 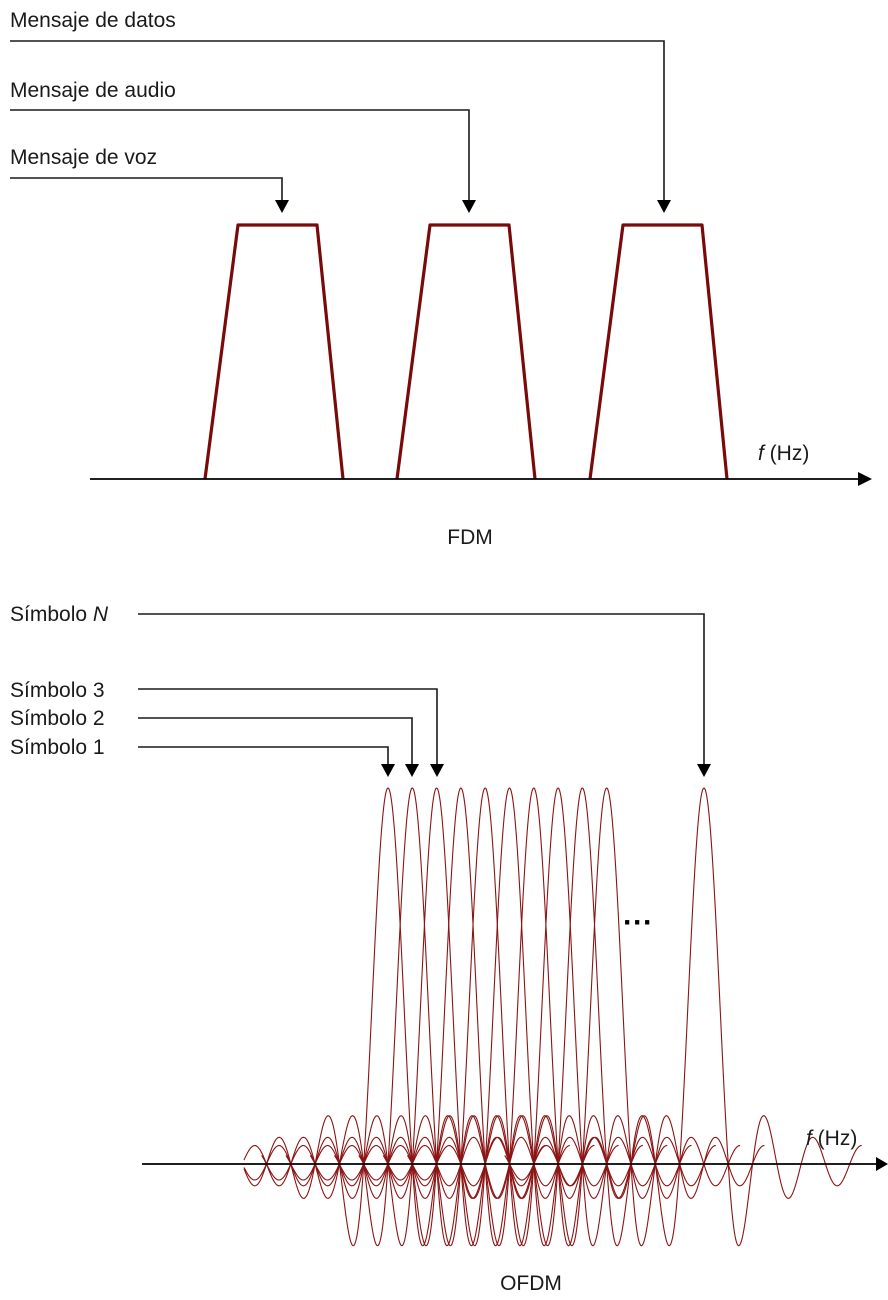 I want to click on ofdm-axis-label: f (Hz), so click(x=831, y=1138).